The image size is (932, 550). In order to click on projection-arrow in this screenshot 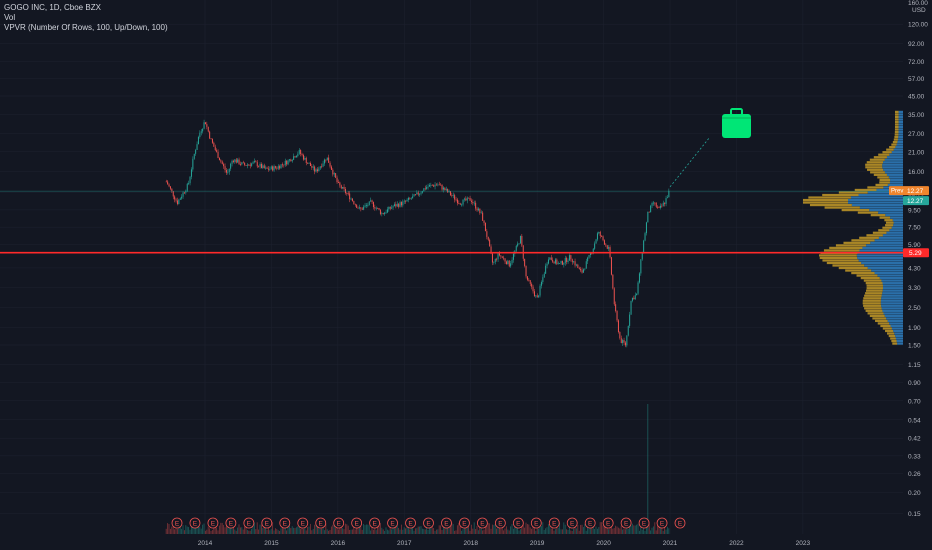, I will do `click(690, 162)`.